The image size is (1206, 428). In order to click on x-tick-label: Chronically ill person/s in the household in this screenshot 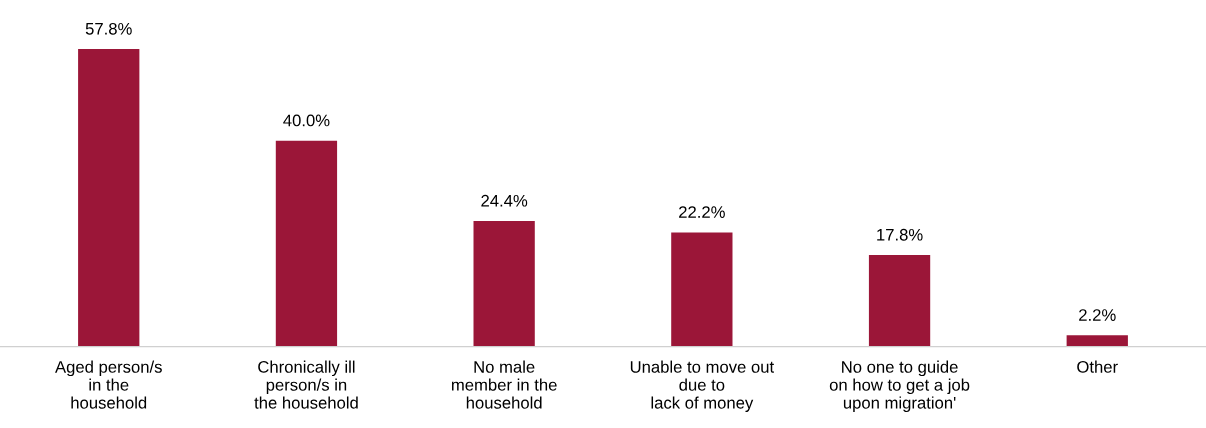, I will do `click(306, 384)`.